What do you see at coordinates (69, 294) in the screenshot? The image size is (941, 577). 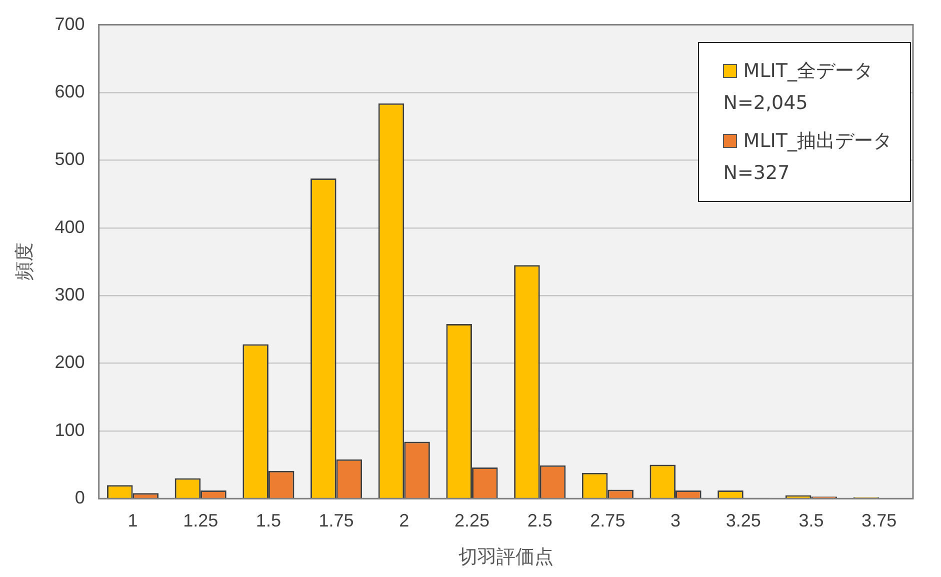 I see `y-tick-label: 300` at bounding box center [69, 294].